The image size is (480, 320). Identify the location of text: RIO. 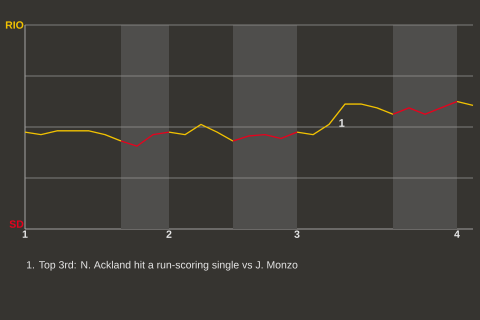
(15, 25).